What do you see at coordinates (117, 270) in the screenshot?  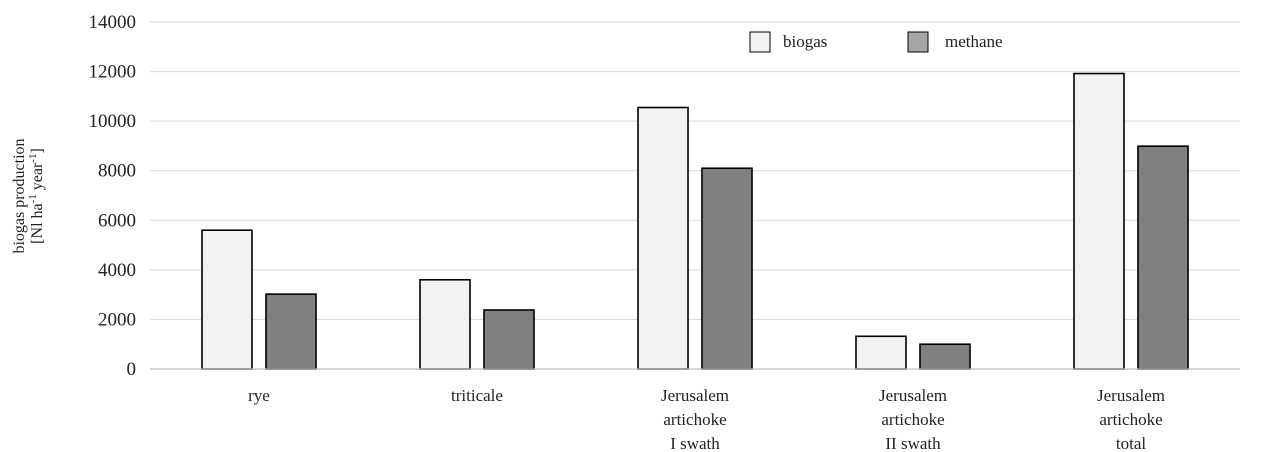 I see `y-tick-label-4000: 4000` at bounding box center [117, 270].